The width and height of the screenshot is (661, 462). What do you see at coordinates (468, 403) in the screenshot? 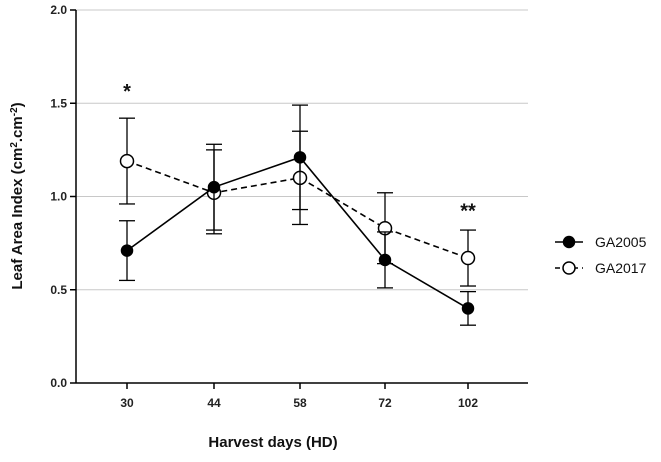
I see `x-tick-label: 102` at bounding box center [468, 403].